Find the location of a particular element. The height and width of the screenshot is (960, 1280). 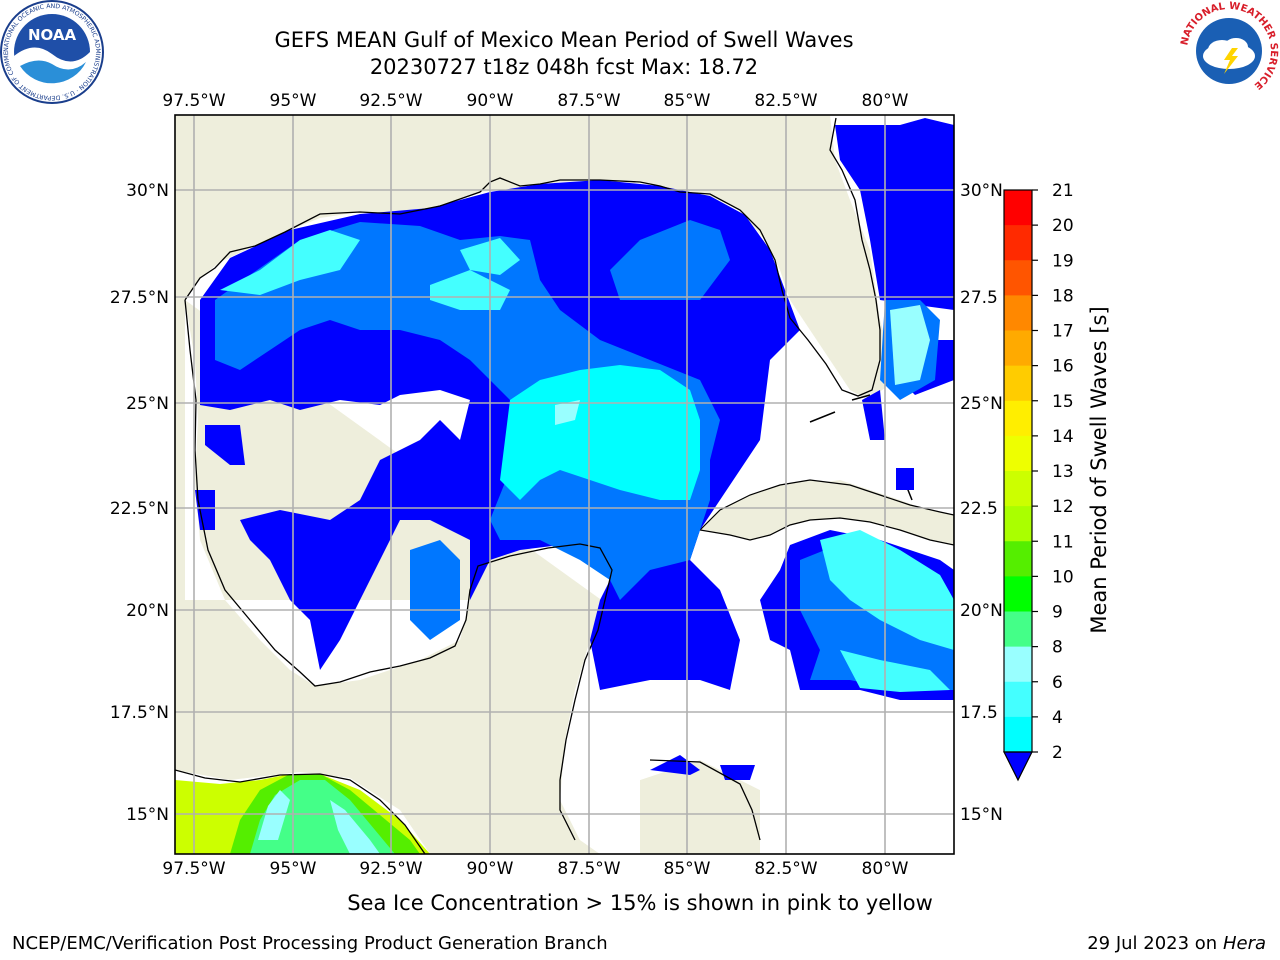

colorbar-tick-label: 10 is located at coordinates (1063, 577).